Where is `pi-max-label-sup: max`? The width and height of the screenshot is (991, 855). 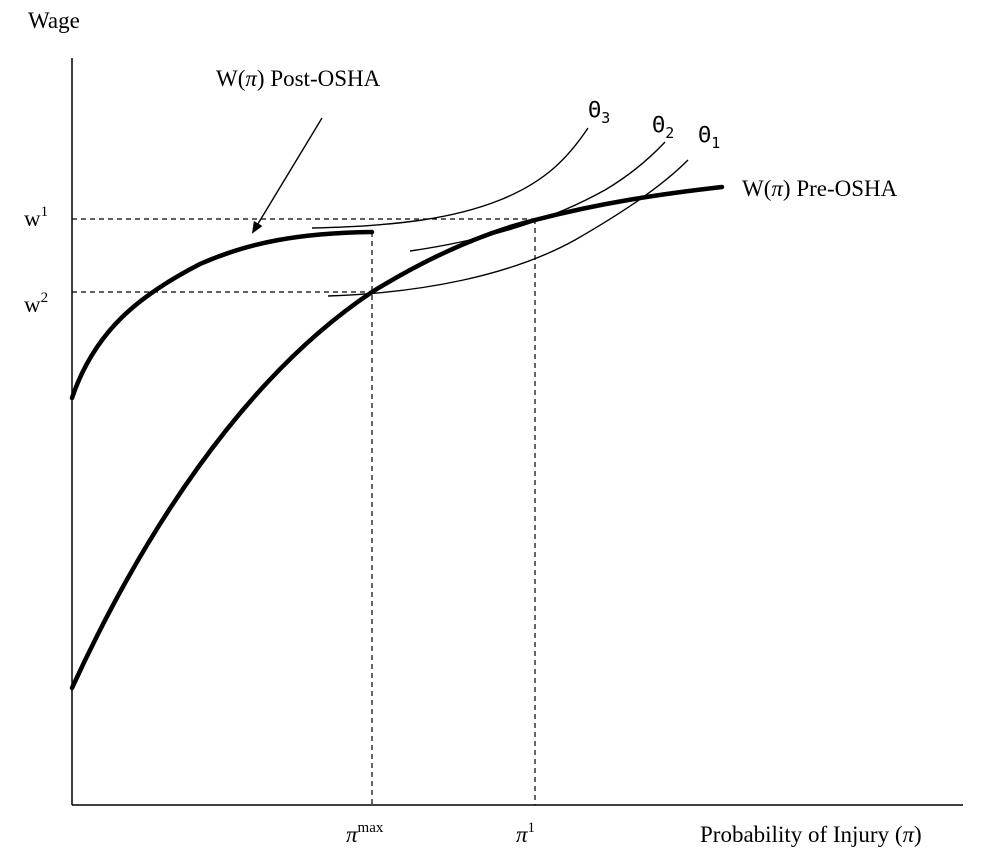
pi-max-label-sup: max is located at coordinates (371, 828).